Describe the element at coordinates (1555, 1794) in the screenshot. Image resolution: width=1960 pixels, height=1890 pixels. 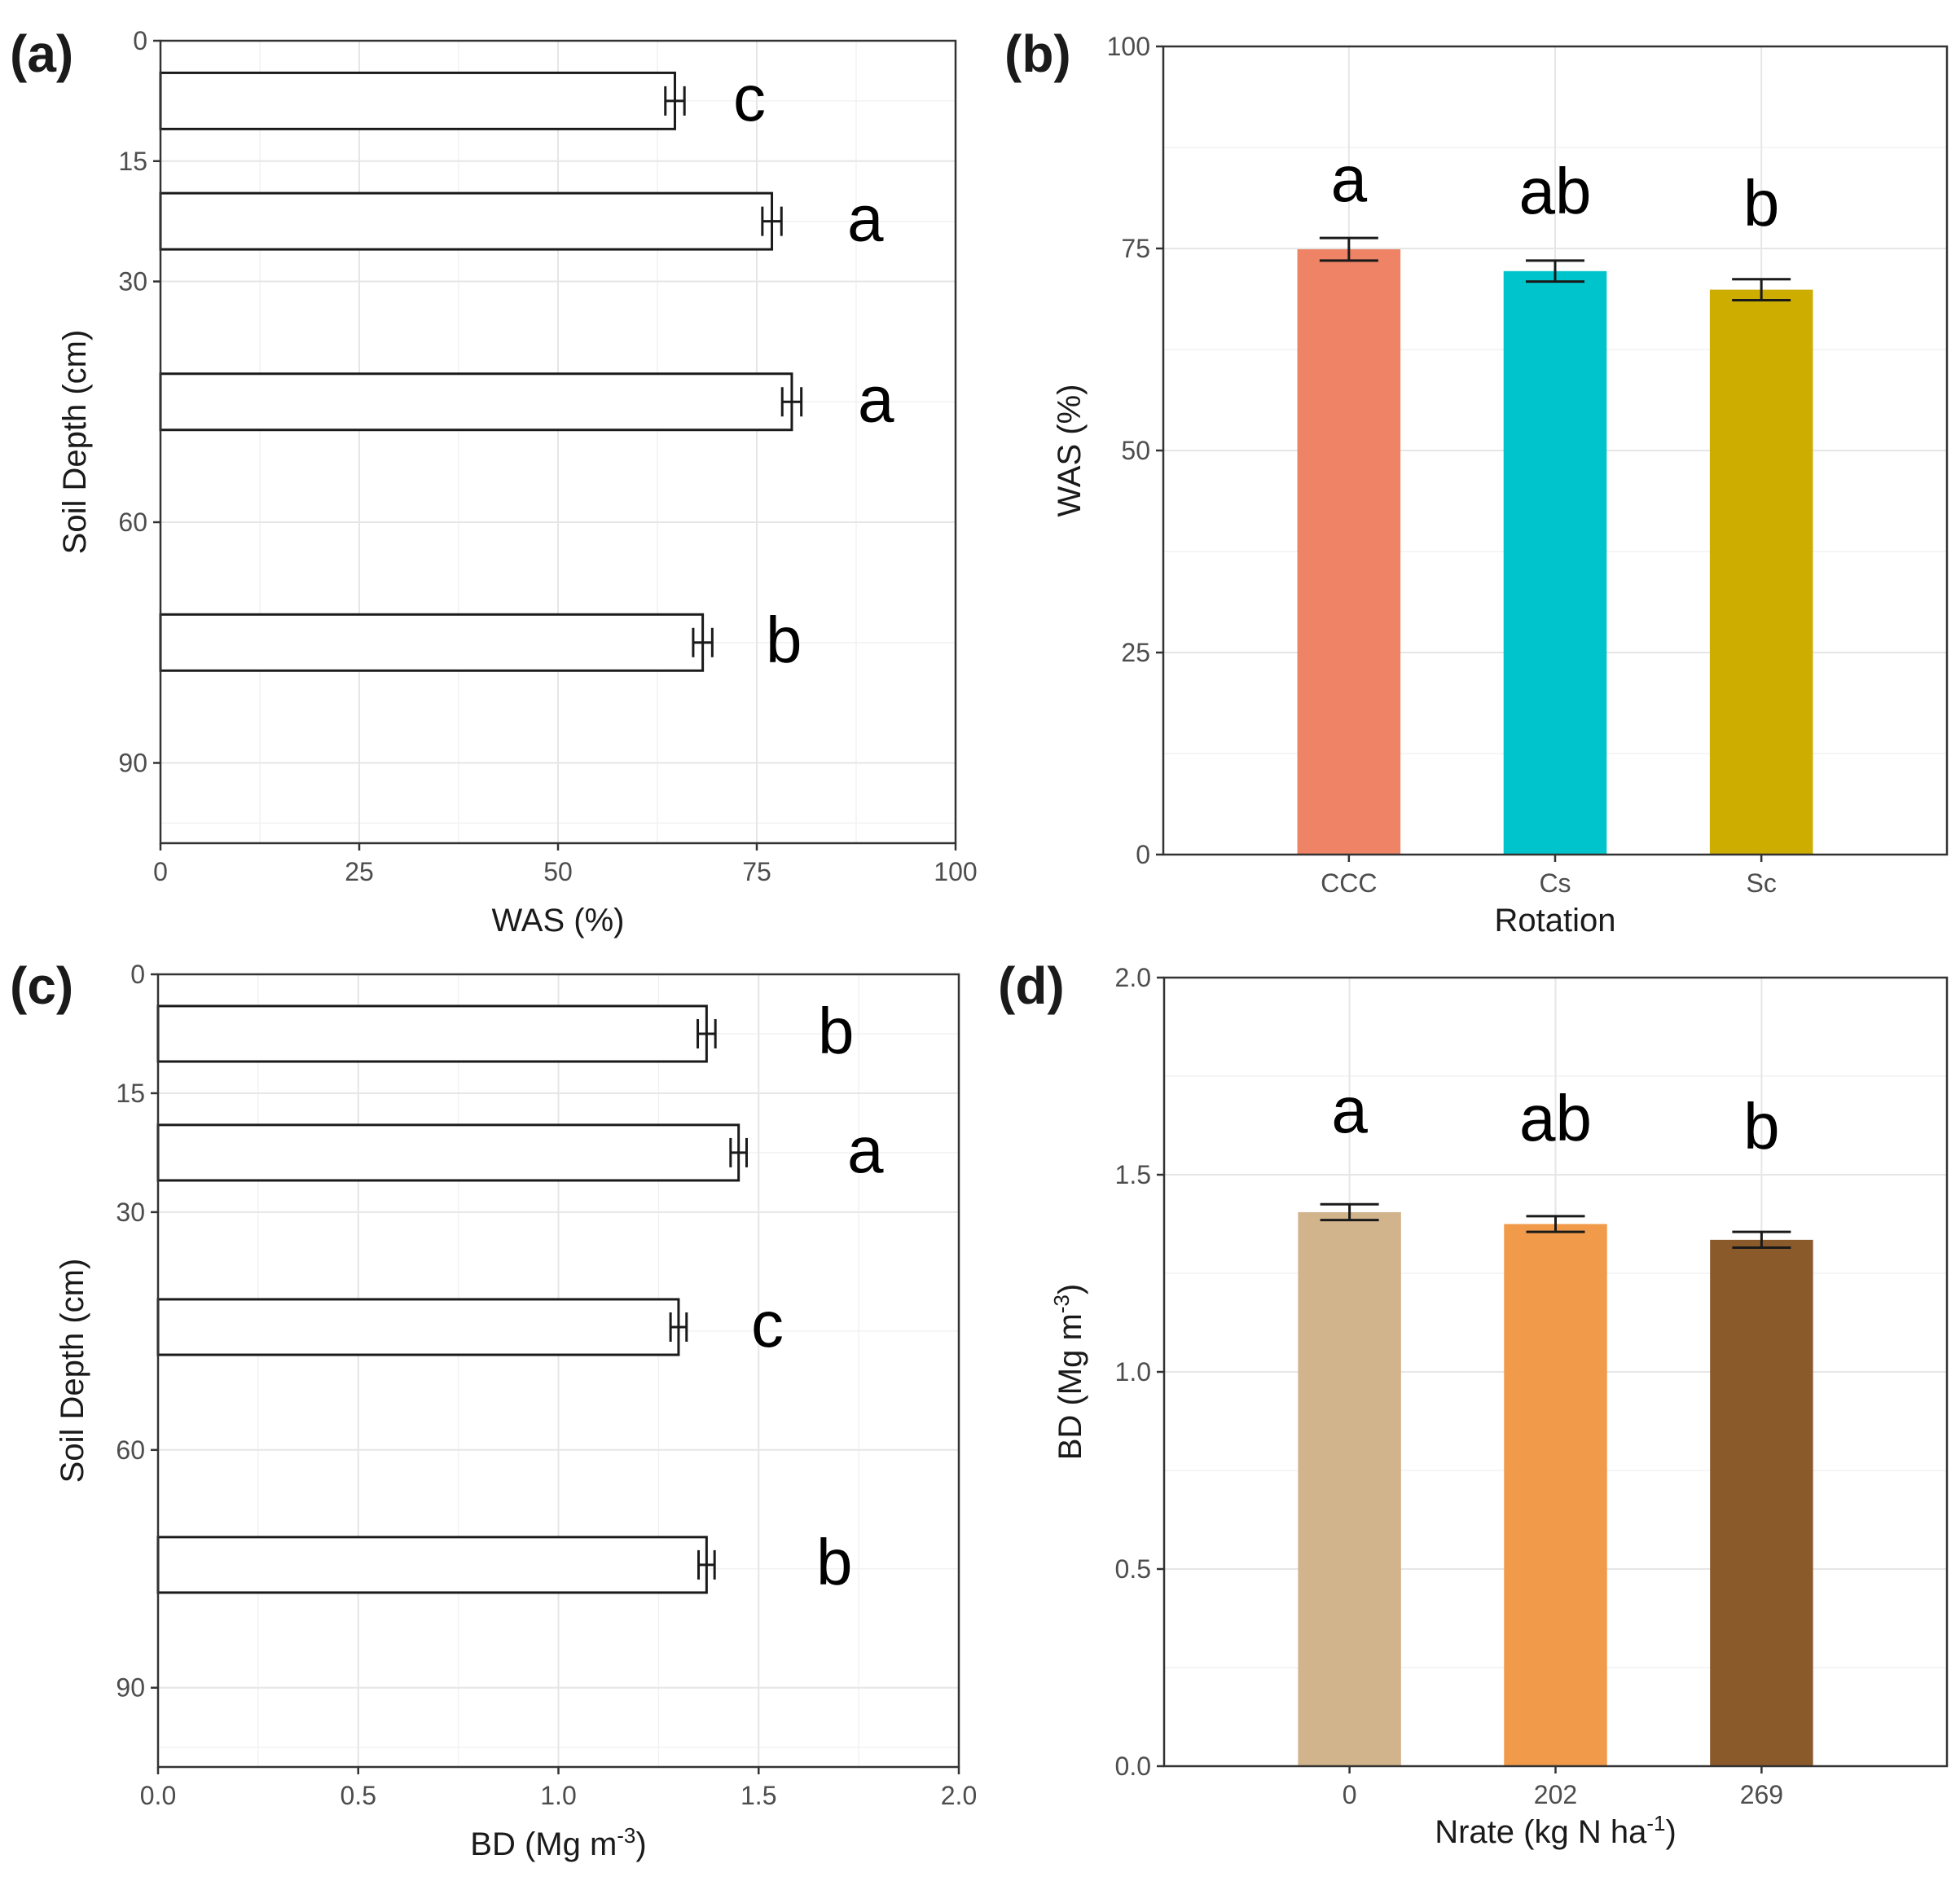
I see `x-tick-label: 202` at that location.